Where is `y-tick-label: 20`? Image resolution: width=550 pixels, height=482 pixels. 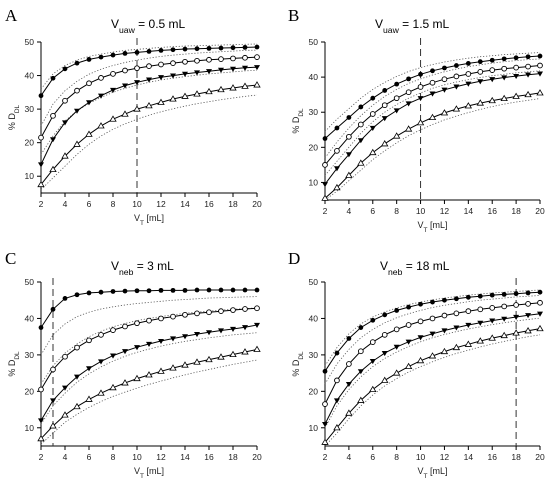 y-tick-label: 20 is located at coordinates (30, 143).